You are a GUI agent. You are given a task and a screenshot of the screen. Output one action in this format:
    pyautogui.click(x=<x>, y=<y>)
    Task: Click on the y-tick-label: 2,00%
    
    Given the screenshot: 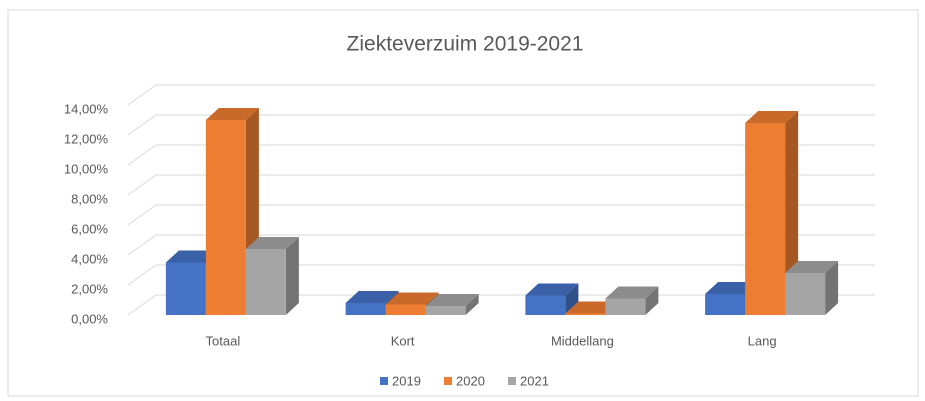 What is the action you would take?
    pyautogui.click(x=89, y=288)
    